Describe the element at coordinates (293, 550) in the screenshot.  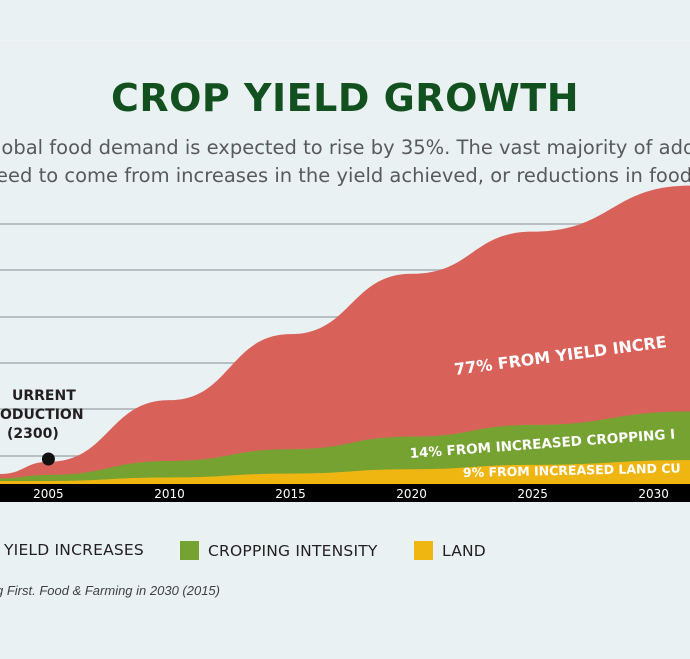
I see `legend-label-cropping: CROPPING INTENSITY` at that location.